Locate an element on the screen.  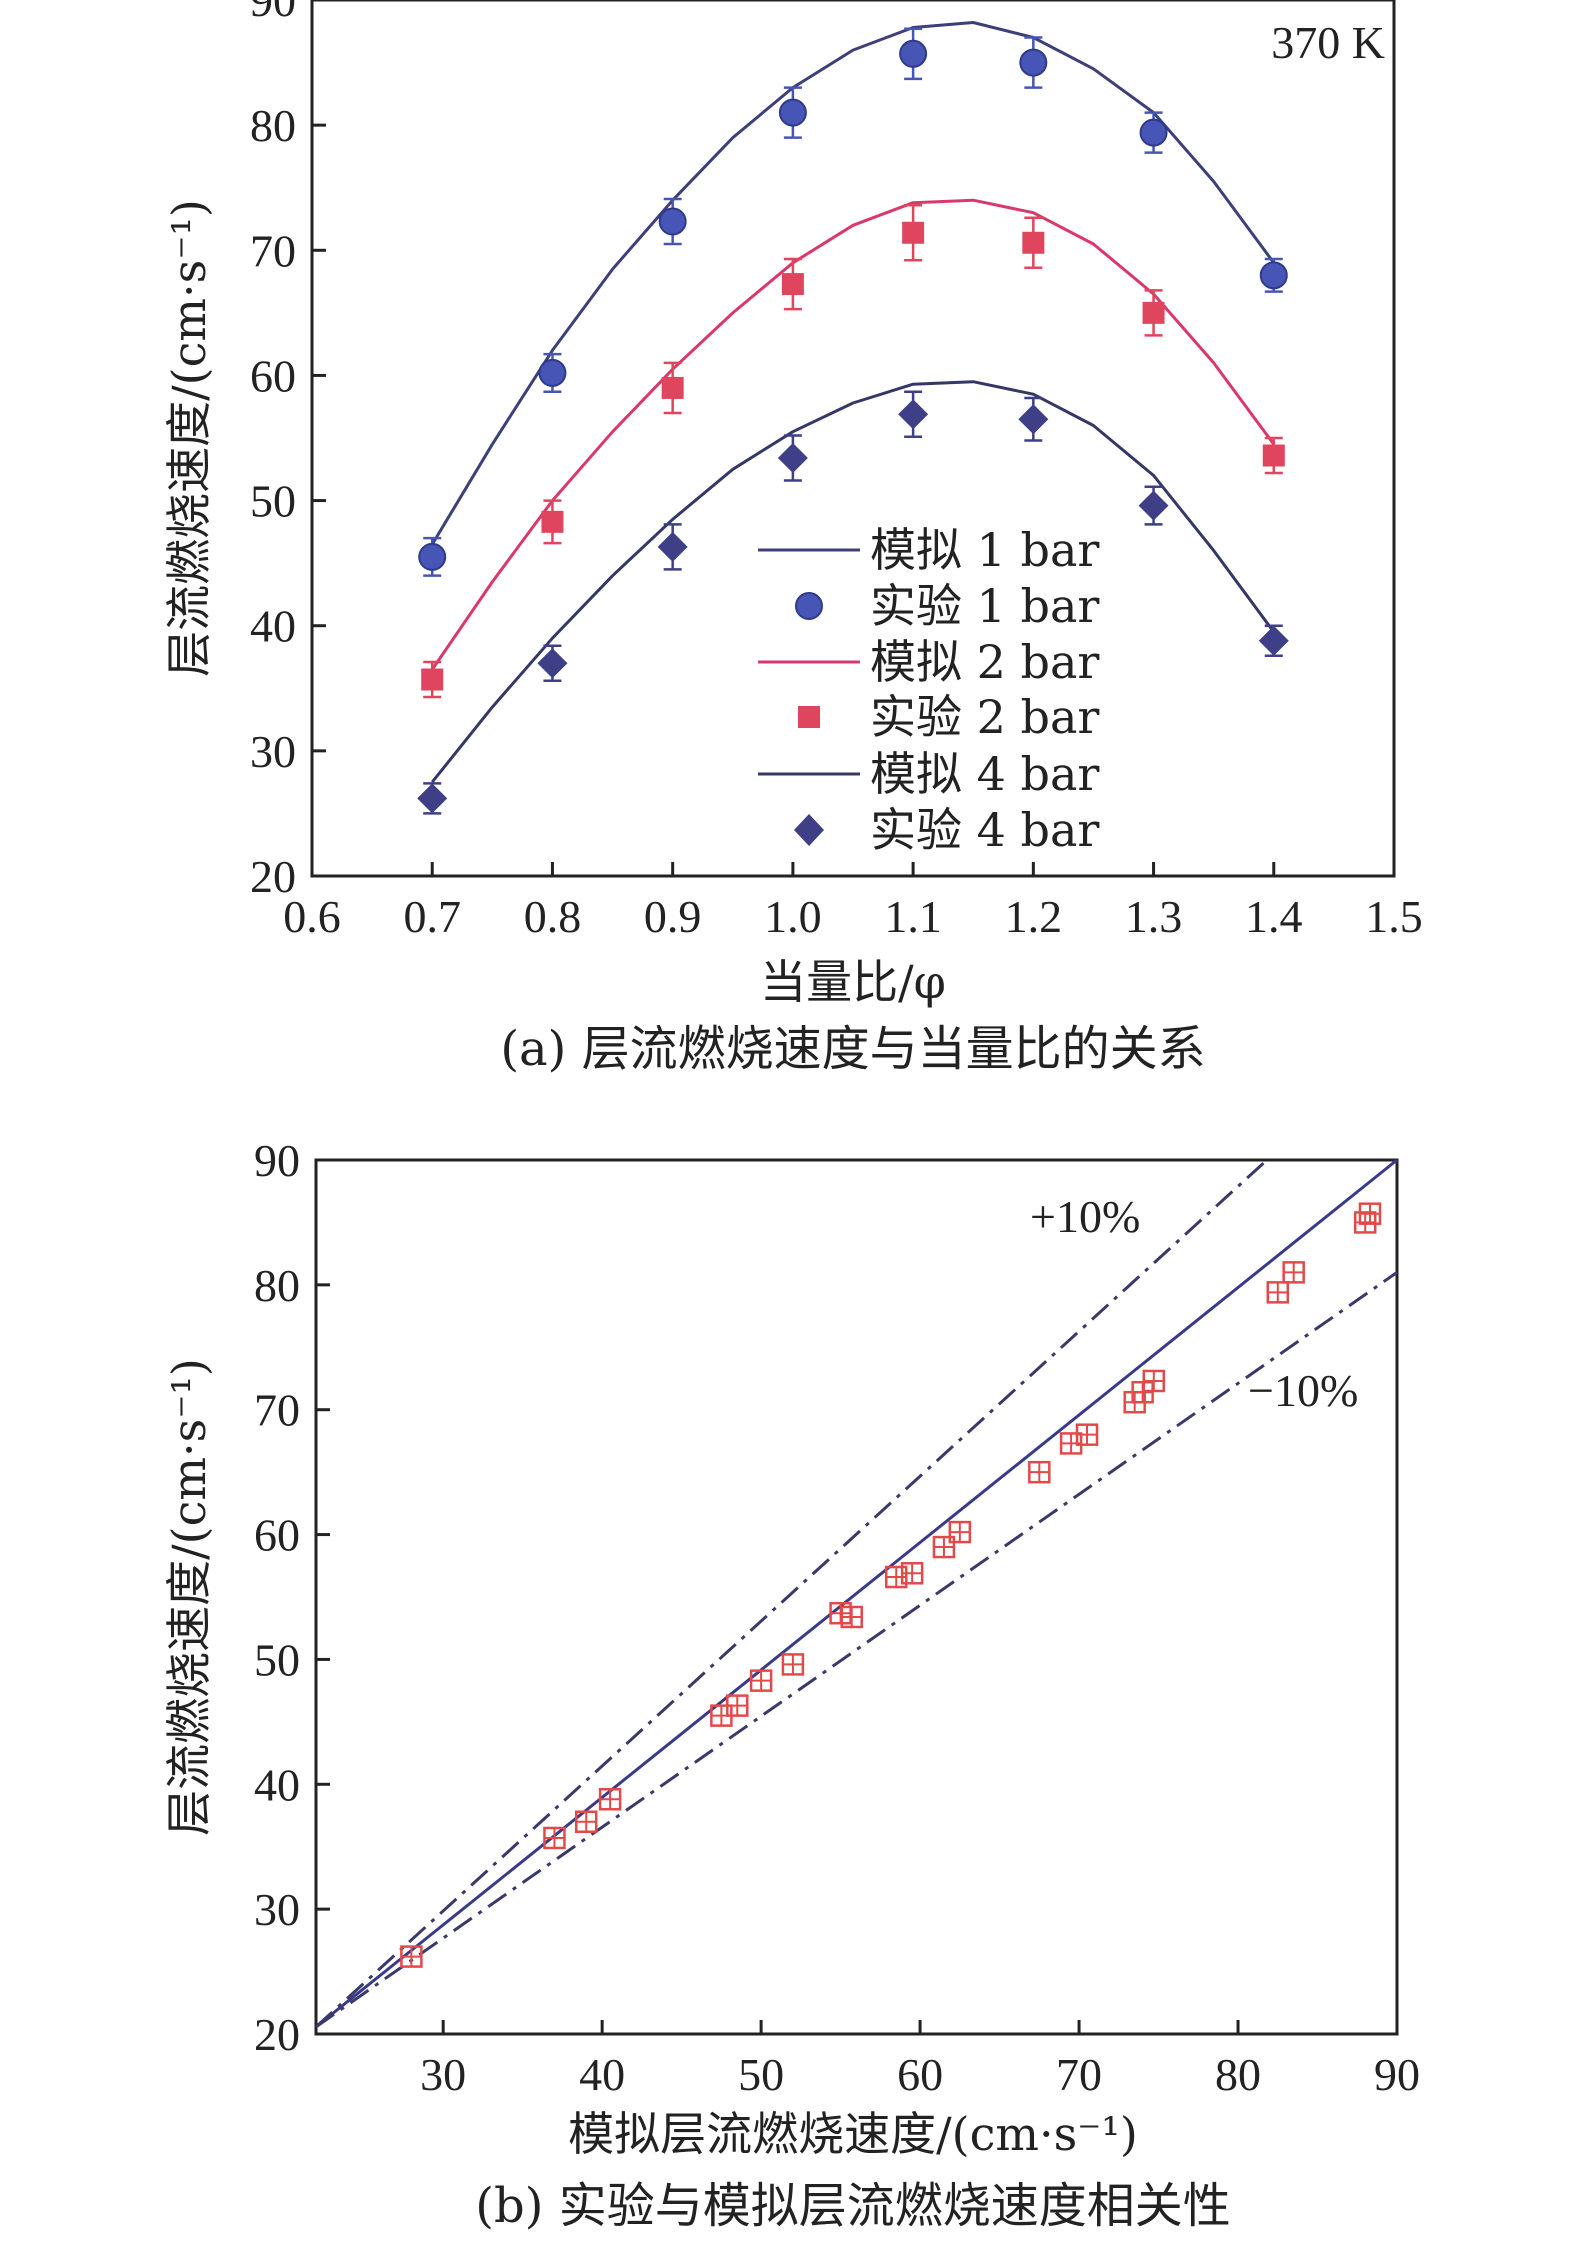
x-tick-label: 40 is located at coordinates (602, 2074).